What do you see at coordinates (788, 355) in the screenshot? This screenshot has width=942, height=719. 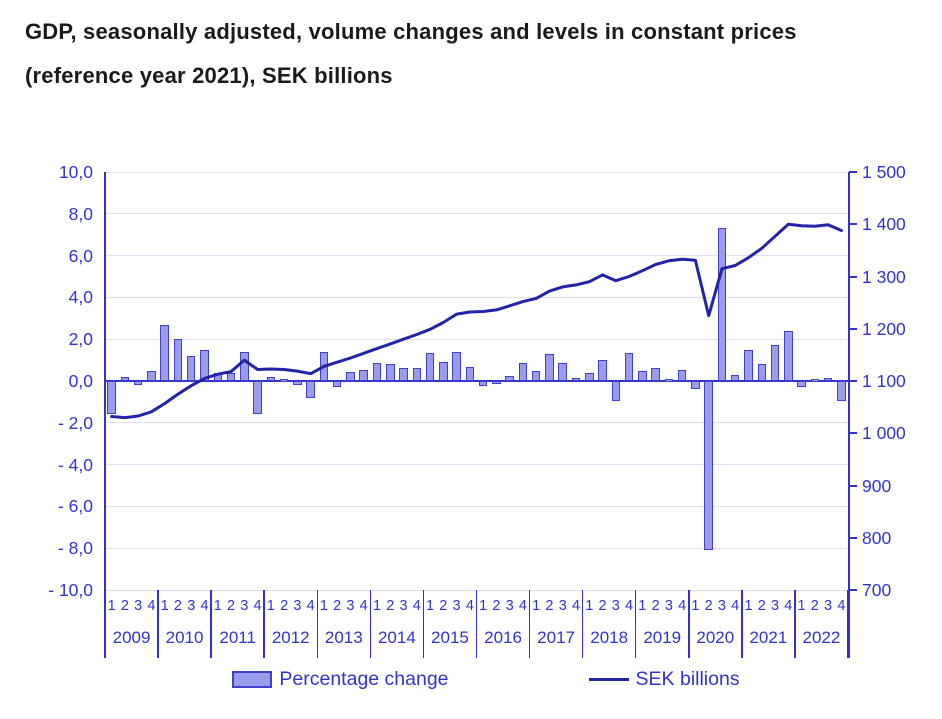 I see `bar-2021-q4` at bounding box center [788, 355].